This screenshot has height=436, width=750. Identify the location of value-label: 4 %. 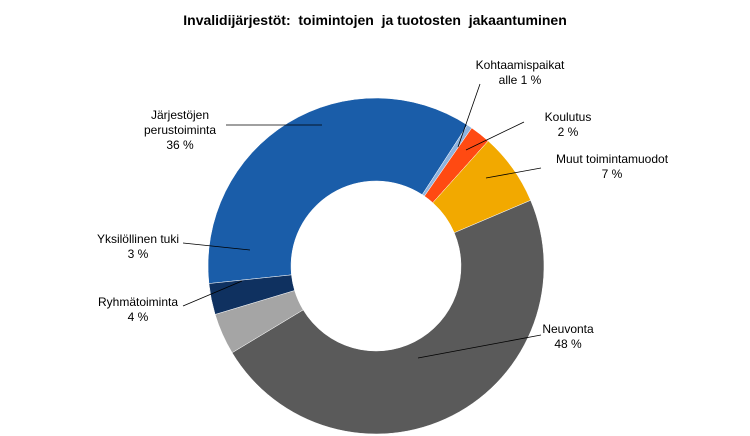
(138, 317).